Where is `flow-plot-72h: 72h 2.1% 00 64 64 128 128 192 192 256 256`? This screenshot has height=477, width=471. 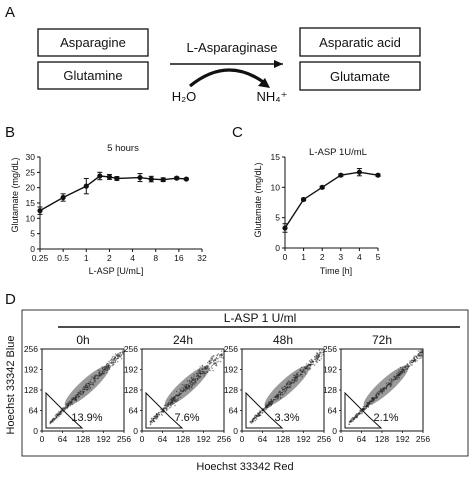
flow-plot-72h: 72h 2.1% 00 64 64 128 128 192 192 256 256 is located at coordinates (377, 388).